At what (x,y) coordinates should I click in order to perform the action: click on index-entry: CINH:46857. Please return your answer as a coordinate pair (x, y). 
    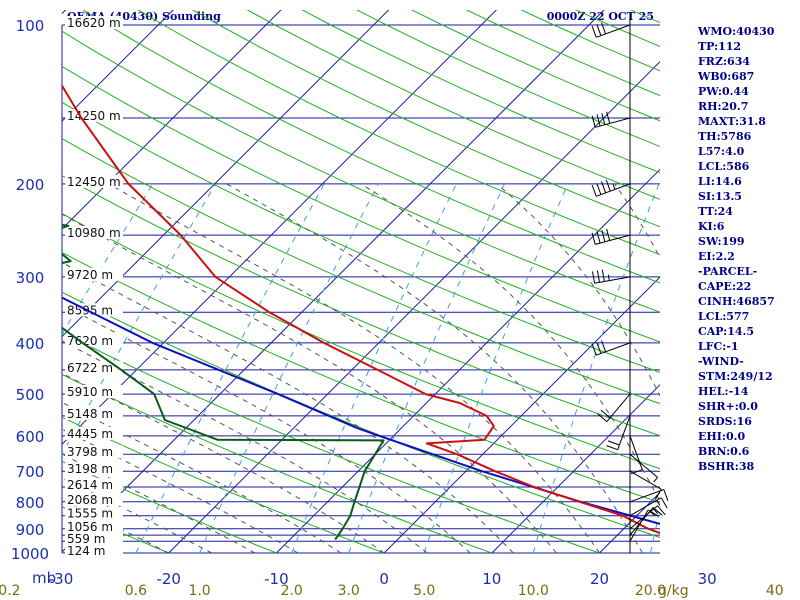
    Looking at the image, I should click on (736, 301).